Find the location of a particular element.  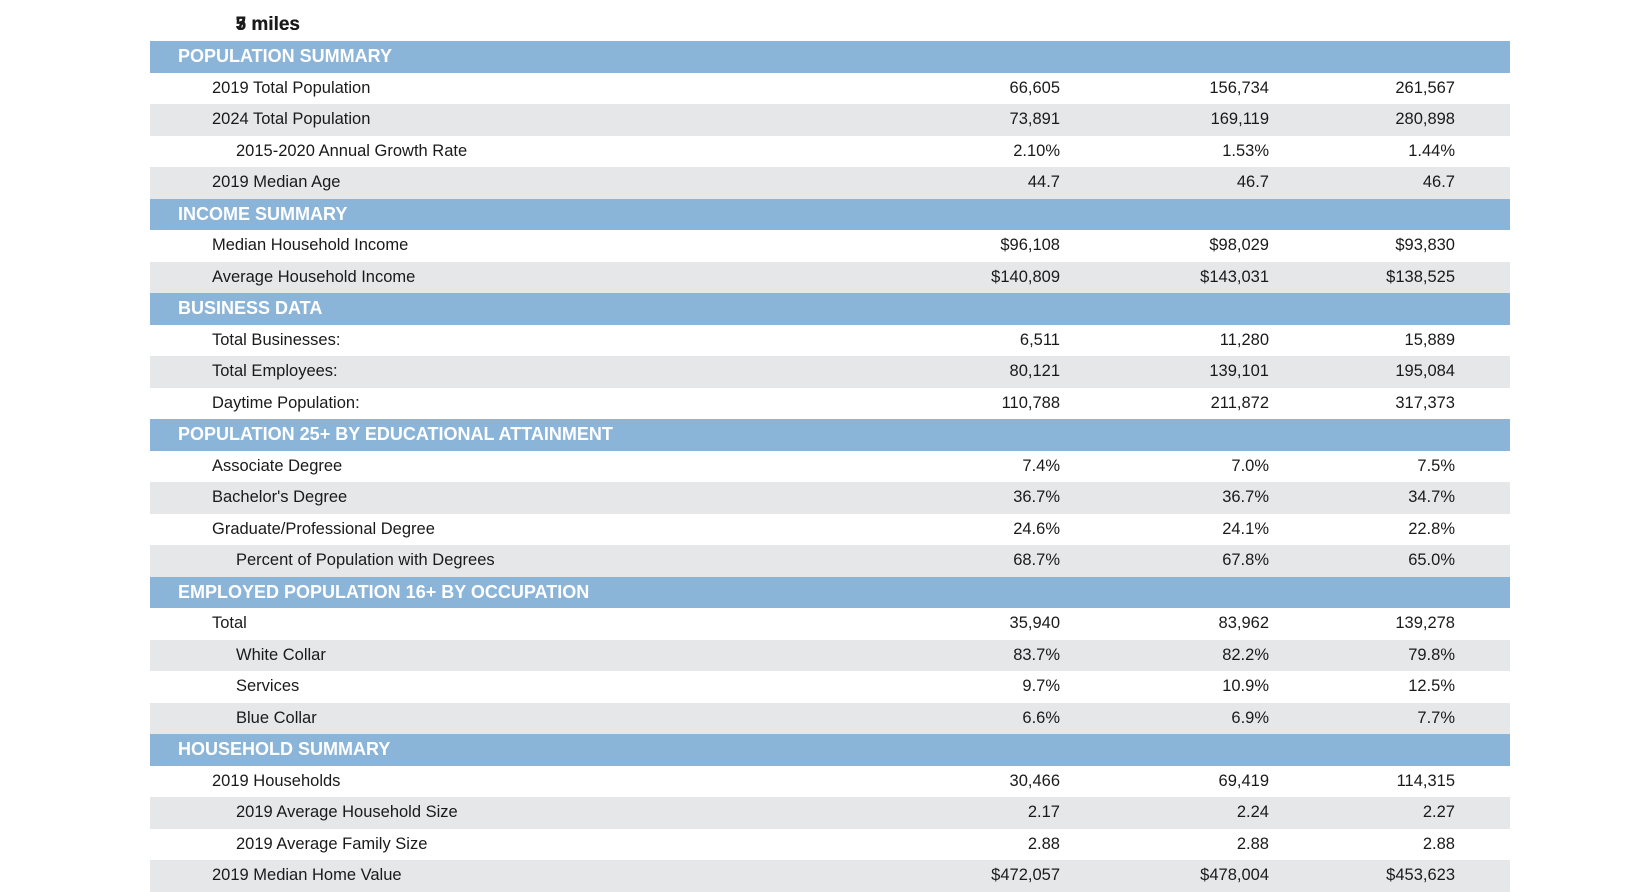

section-title: HOUSEHOLD SUMMARY is located at coordinates (284, 749).